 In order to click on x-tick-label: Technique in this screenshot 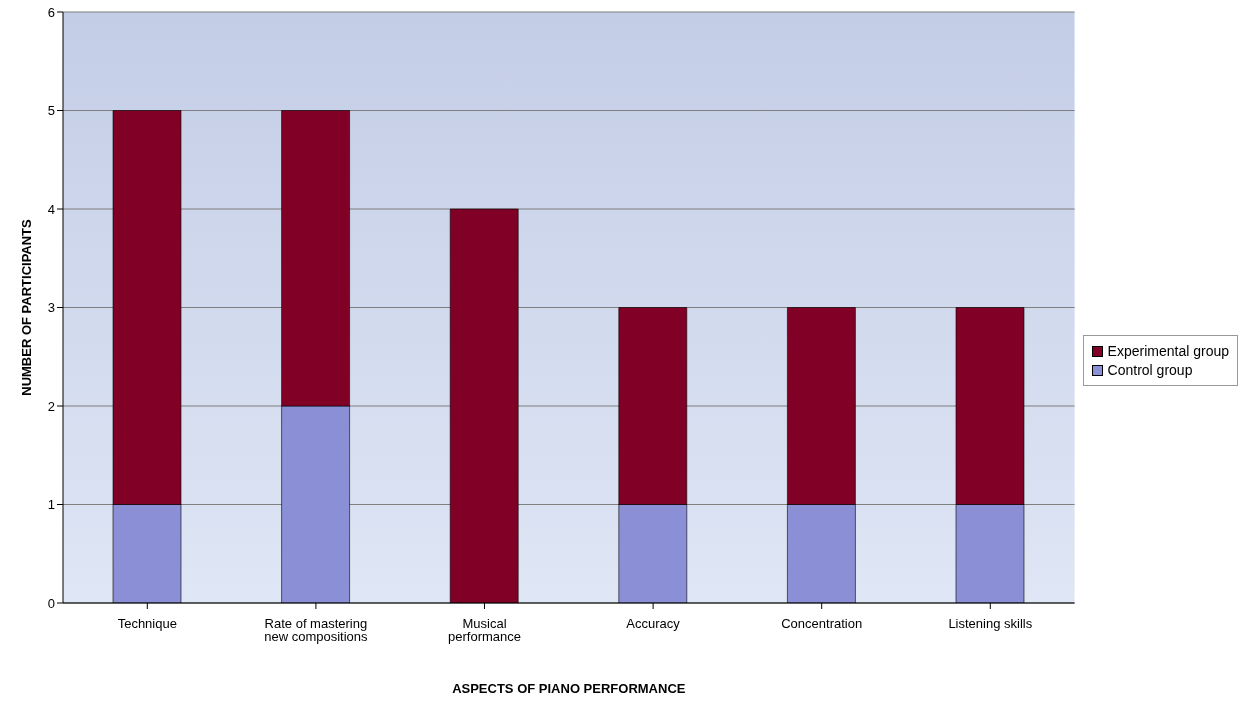, I will do `click(147, 624)`.